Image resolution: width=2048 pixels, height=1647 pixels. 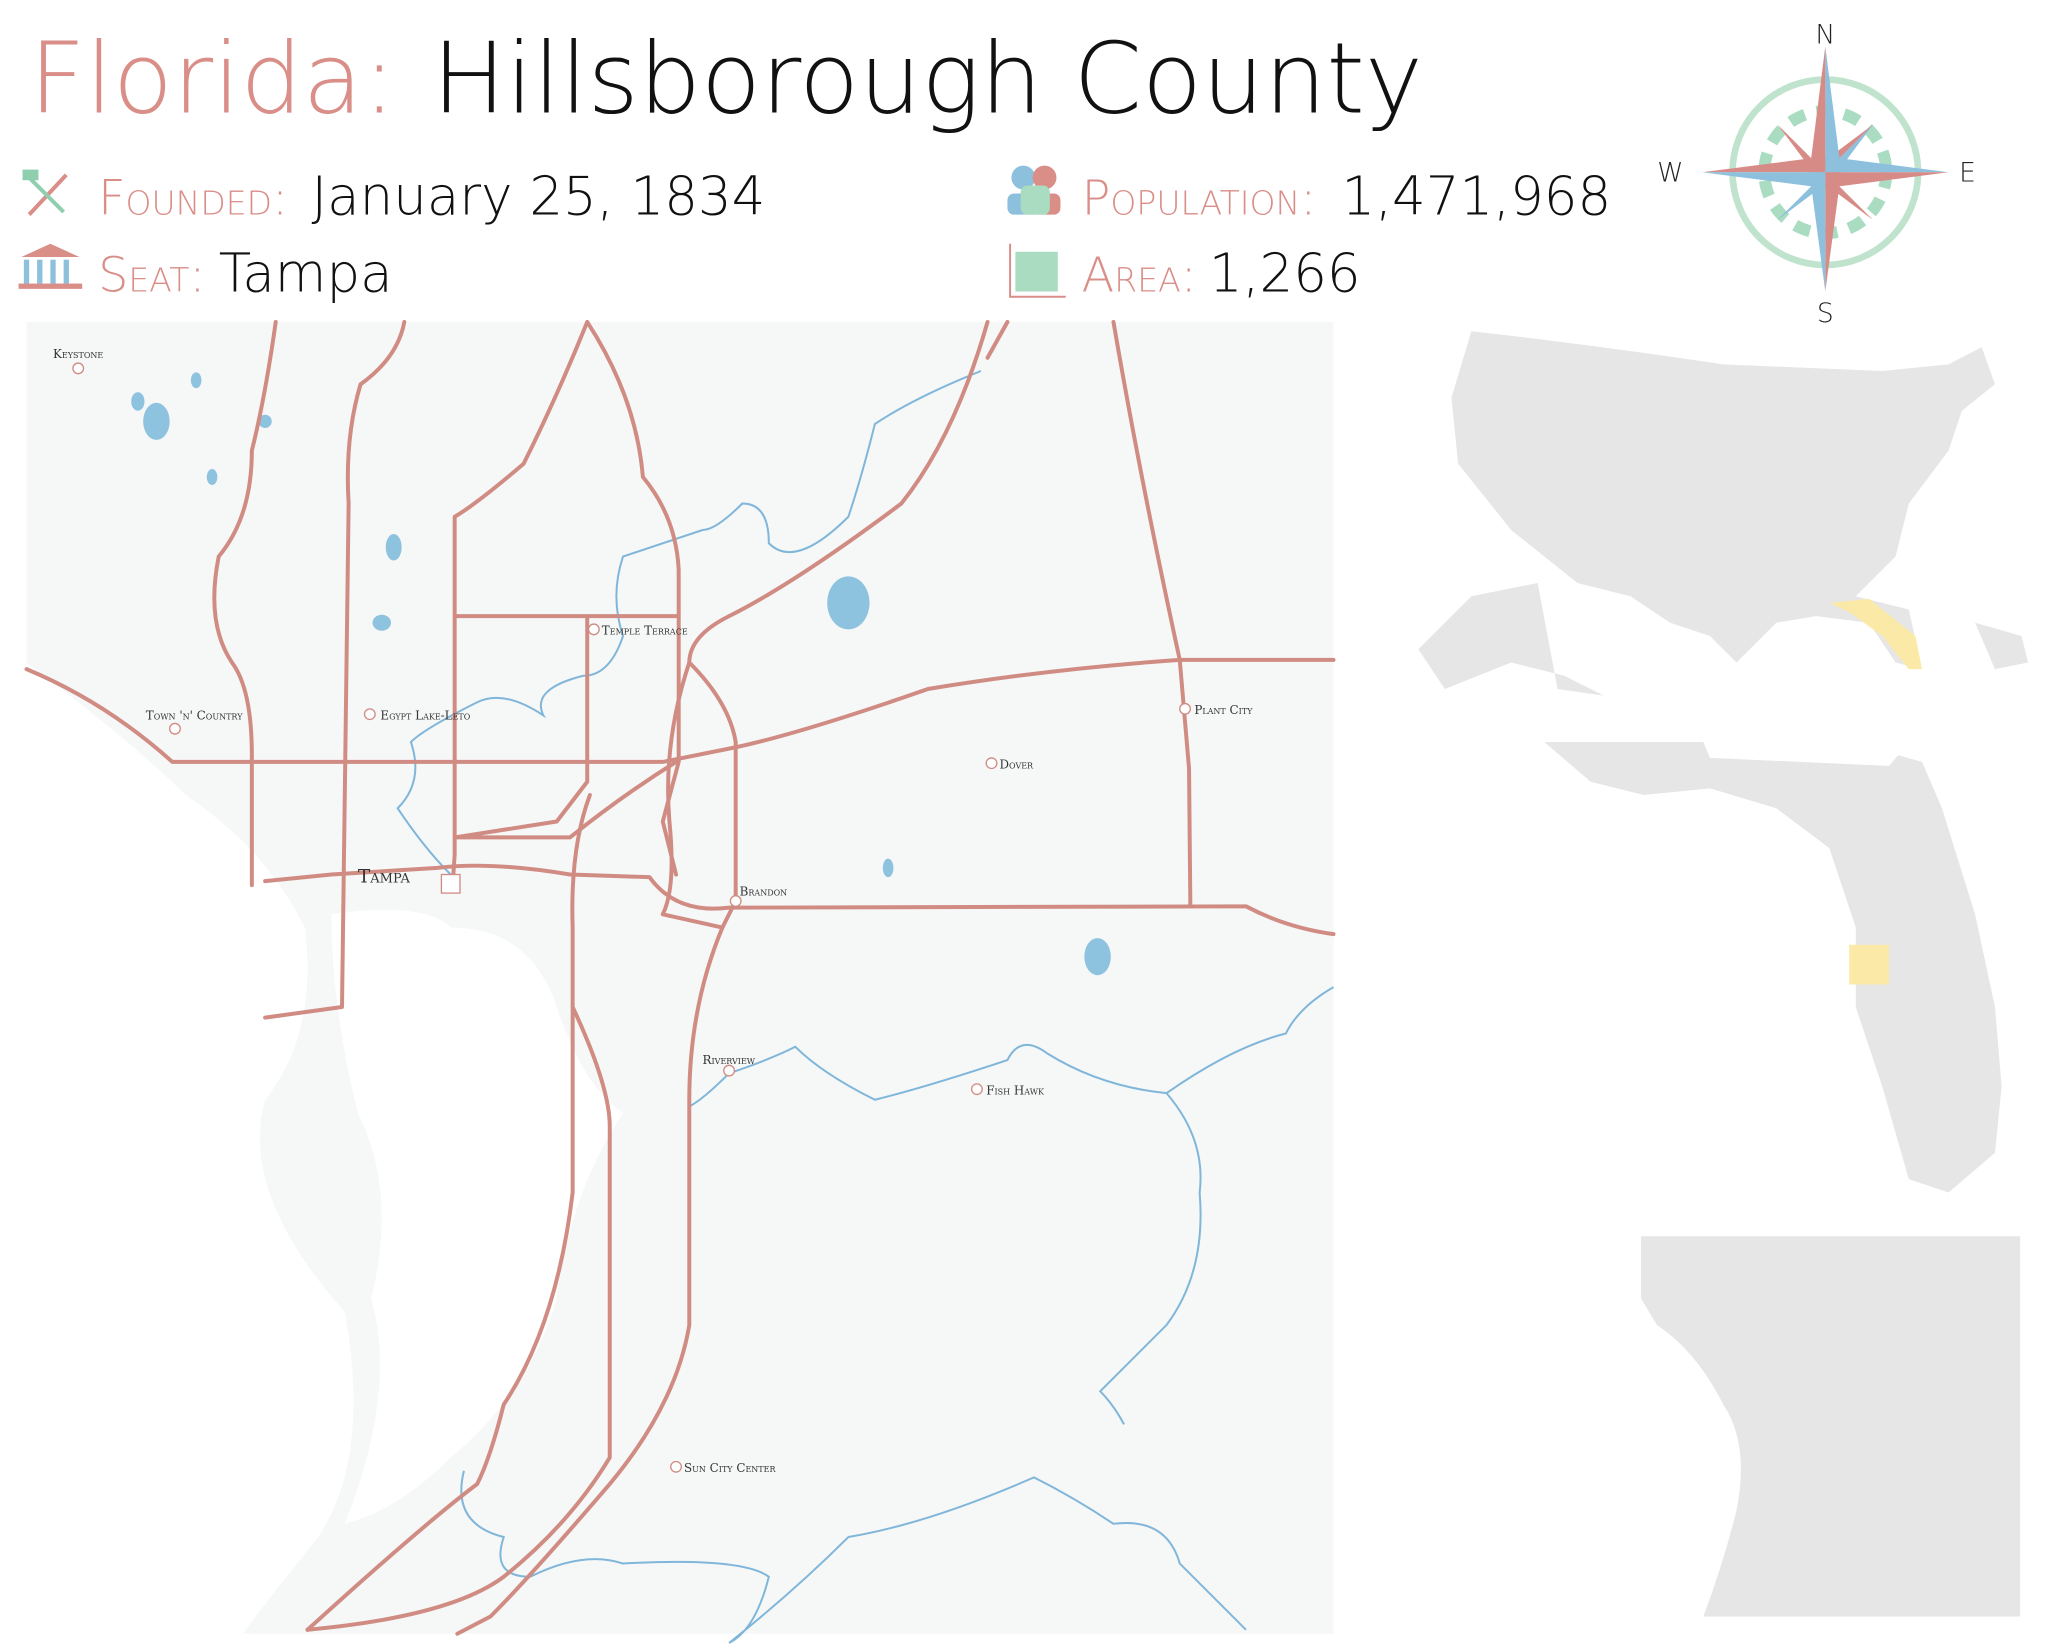 I want to click on compass-east: E, so click(x=1967, y=173).